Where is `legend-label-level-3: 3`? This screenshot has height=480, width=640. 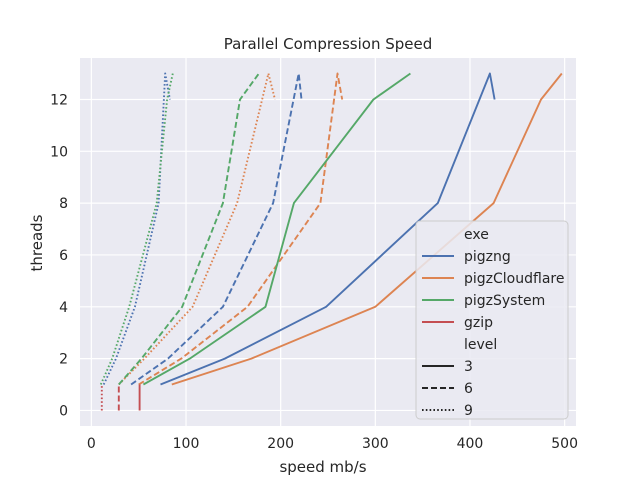 legend-label-level-3: 3 is located at coordinates (468, 367).